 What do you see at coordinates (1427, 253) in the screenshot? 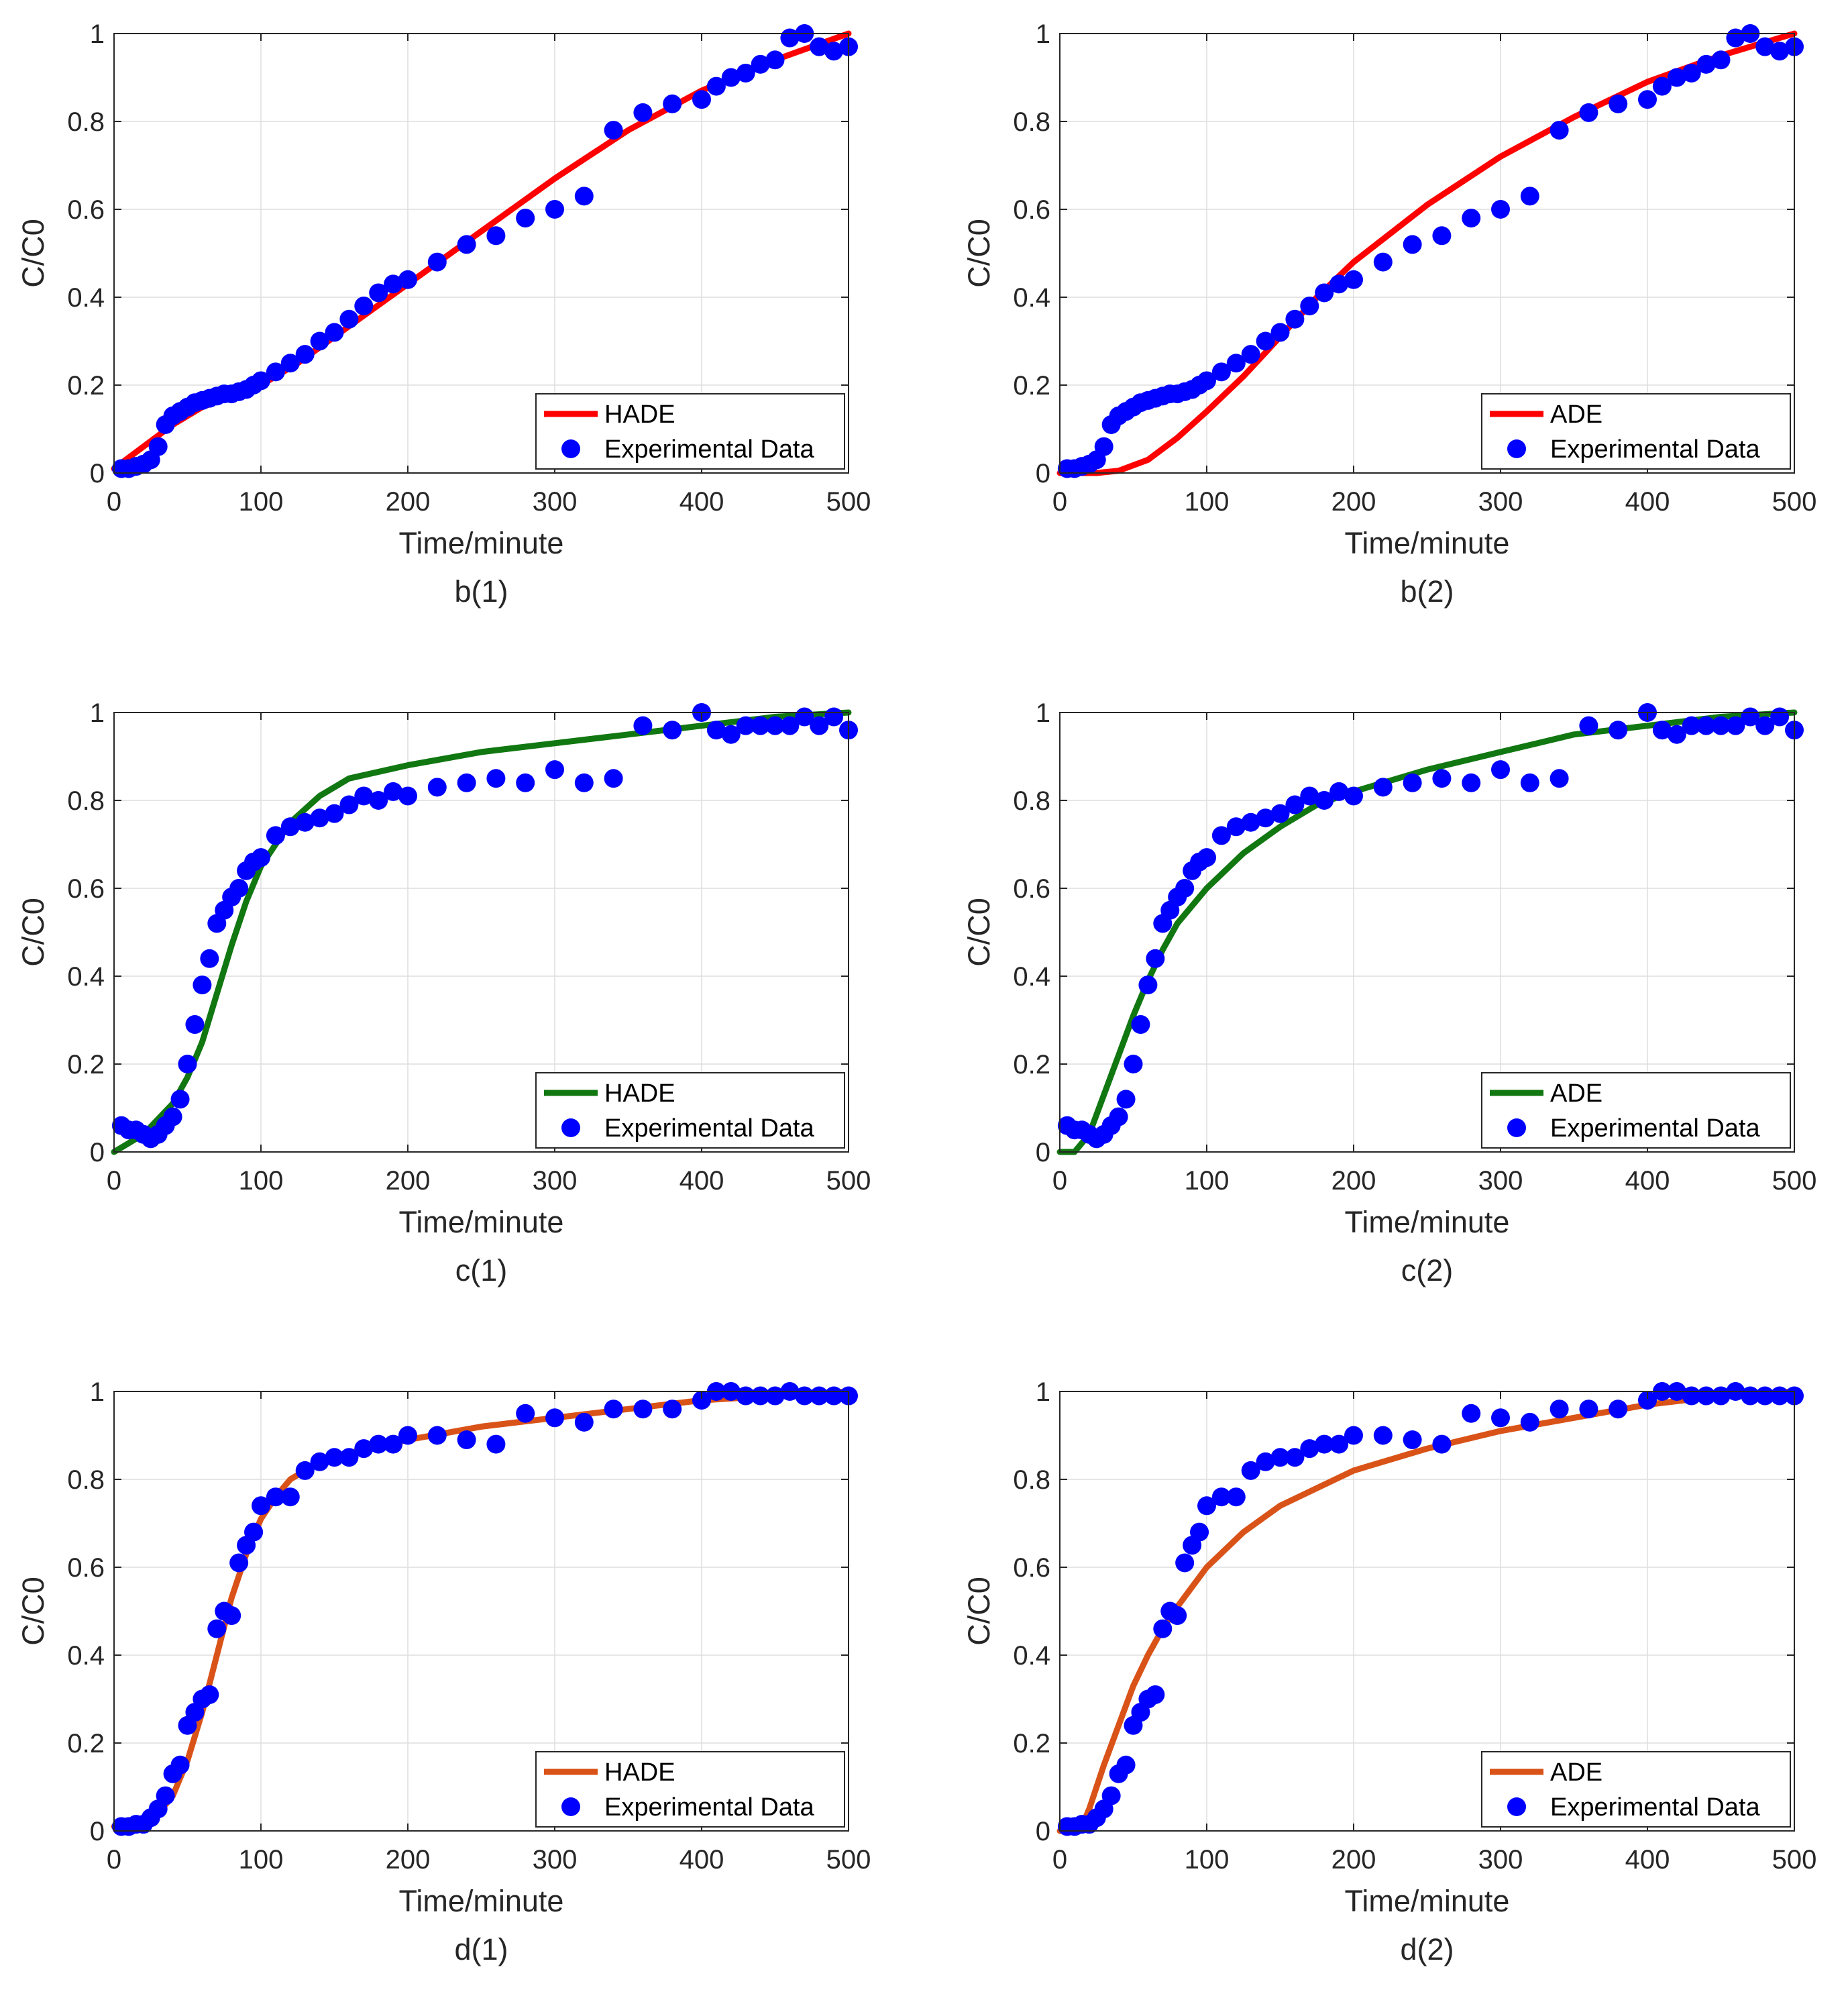
I see `axes-box` at bounding box center [1427, 253].